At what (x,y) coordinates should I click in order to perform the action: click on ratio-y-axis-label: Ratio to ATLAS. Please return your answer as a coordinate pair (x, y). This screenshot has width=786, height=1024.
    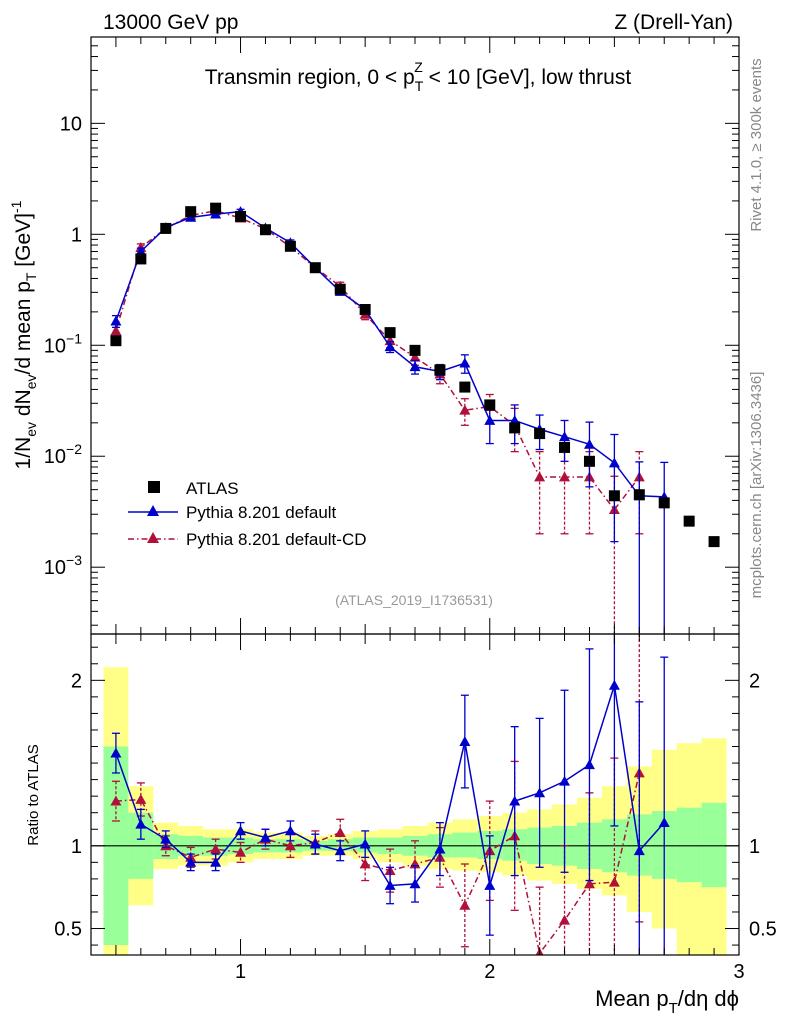
    Looking at the image, I should click on (33, 794).